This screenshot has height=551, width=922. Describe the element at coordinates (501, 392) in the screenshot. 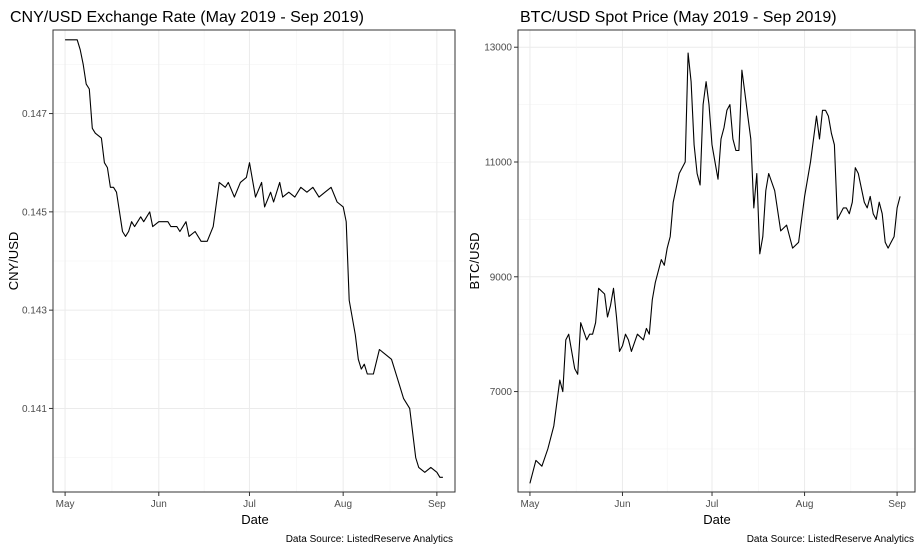

I see `y-tick-label: 7000` at that location.